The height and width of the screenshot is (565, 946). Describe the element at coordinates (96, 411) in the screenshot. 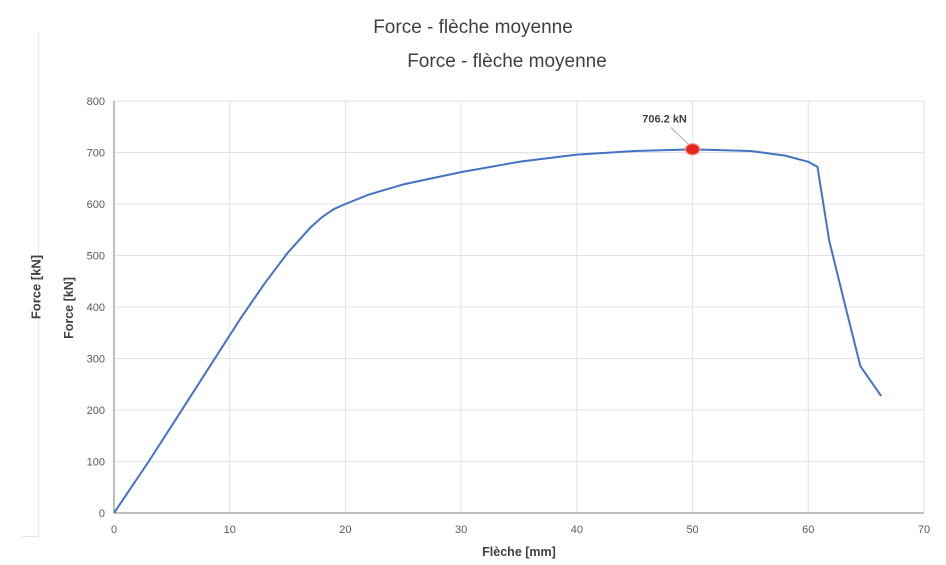

I see `y-tick-label: 200` at that location.